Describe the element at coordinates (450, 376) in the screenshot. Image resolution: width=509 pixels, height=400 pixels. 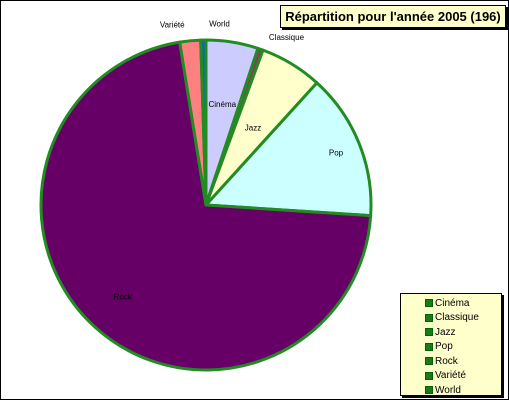
I see `legend-label: Variété` at that location.